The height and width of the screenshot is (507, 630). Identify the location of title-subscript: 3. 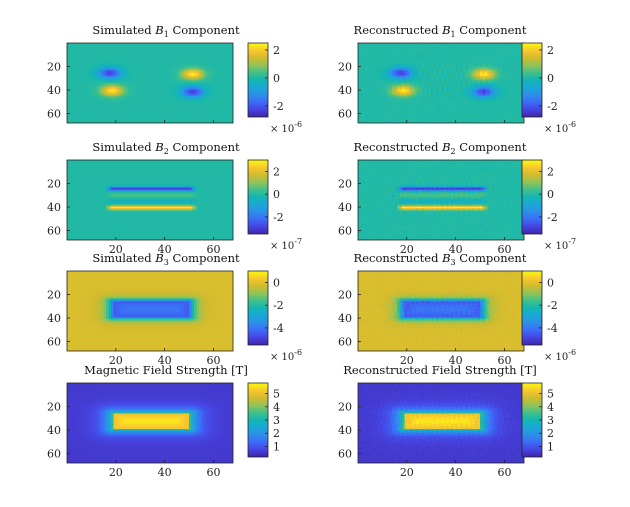
(453, 262).